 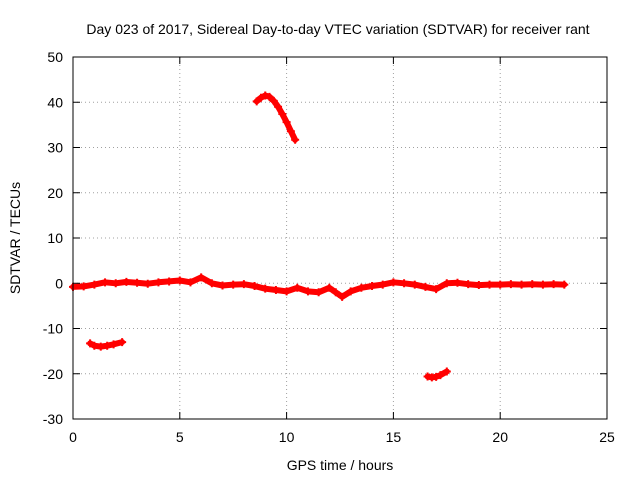 I want to click on x-tick-label: 20, so click(x=500, y=437).